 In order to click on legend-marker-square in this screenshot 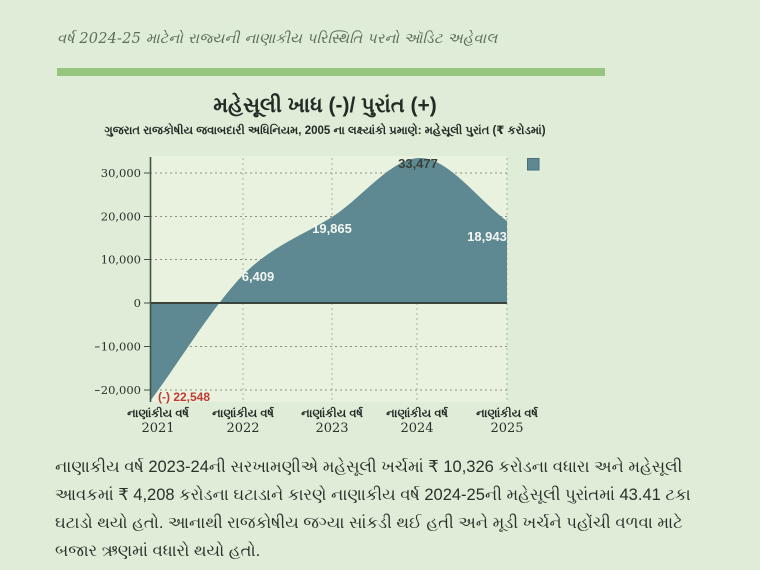, I will do `click(533, 164)`.